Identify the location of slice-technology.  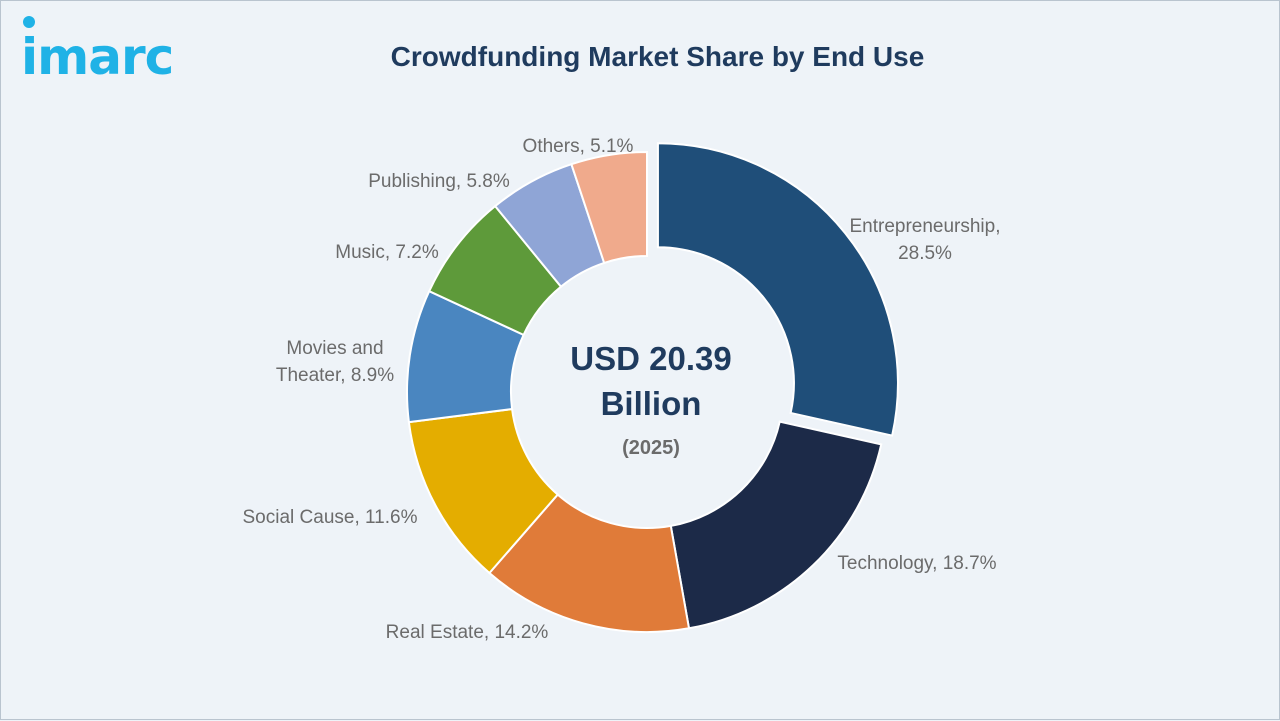
(776, 525).